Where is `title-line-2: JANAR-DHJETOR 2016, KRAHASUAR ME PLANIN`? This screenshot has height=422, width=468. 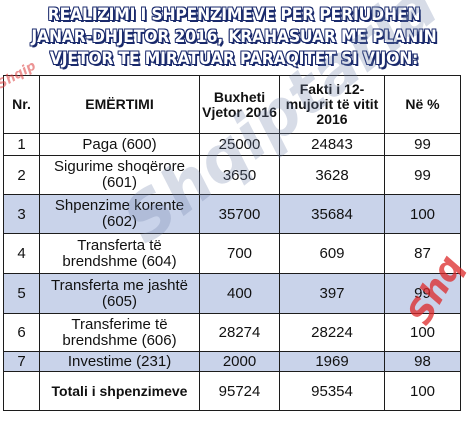 title-line-2: JANAR-DHJETOR 2016, KRAHASUAR ME PLANIN is located at coordinates (234, 37).